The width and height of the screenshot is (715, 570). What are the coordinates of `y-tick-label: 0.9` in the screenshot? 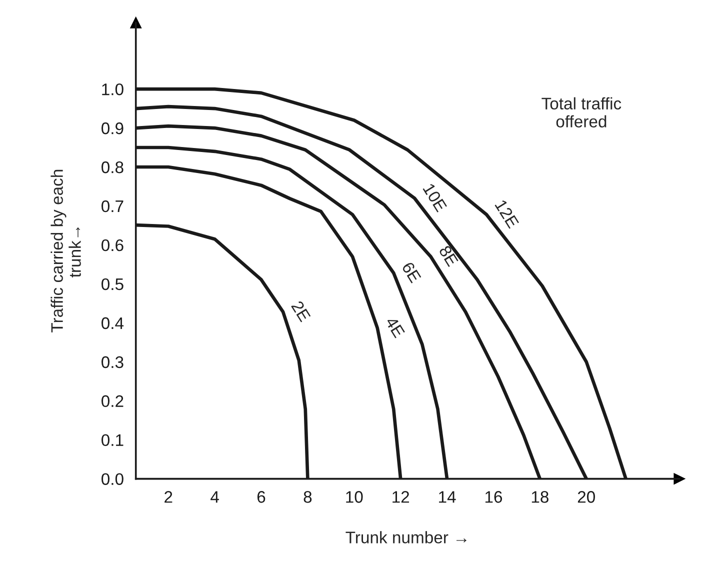 It's located at (113, 128).